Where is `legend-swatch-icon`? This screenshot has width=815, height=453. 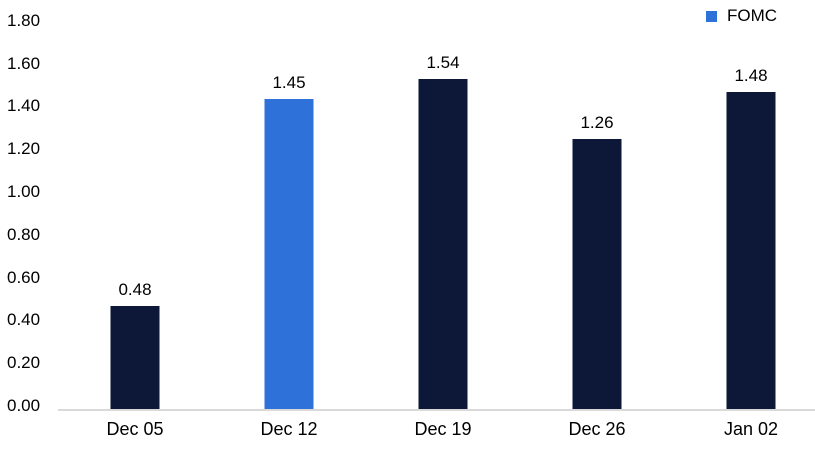
legend-swatch-icon is located at coordinates (711, 16).